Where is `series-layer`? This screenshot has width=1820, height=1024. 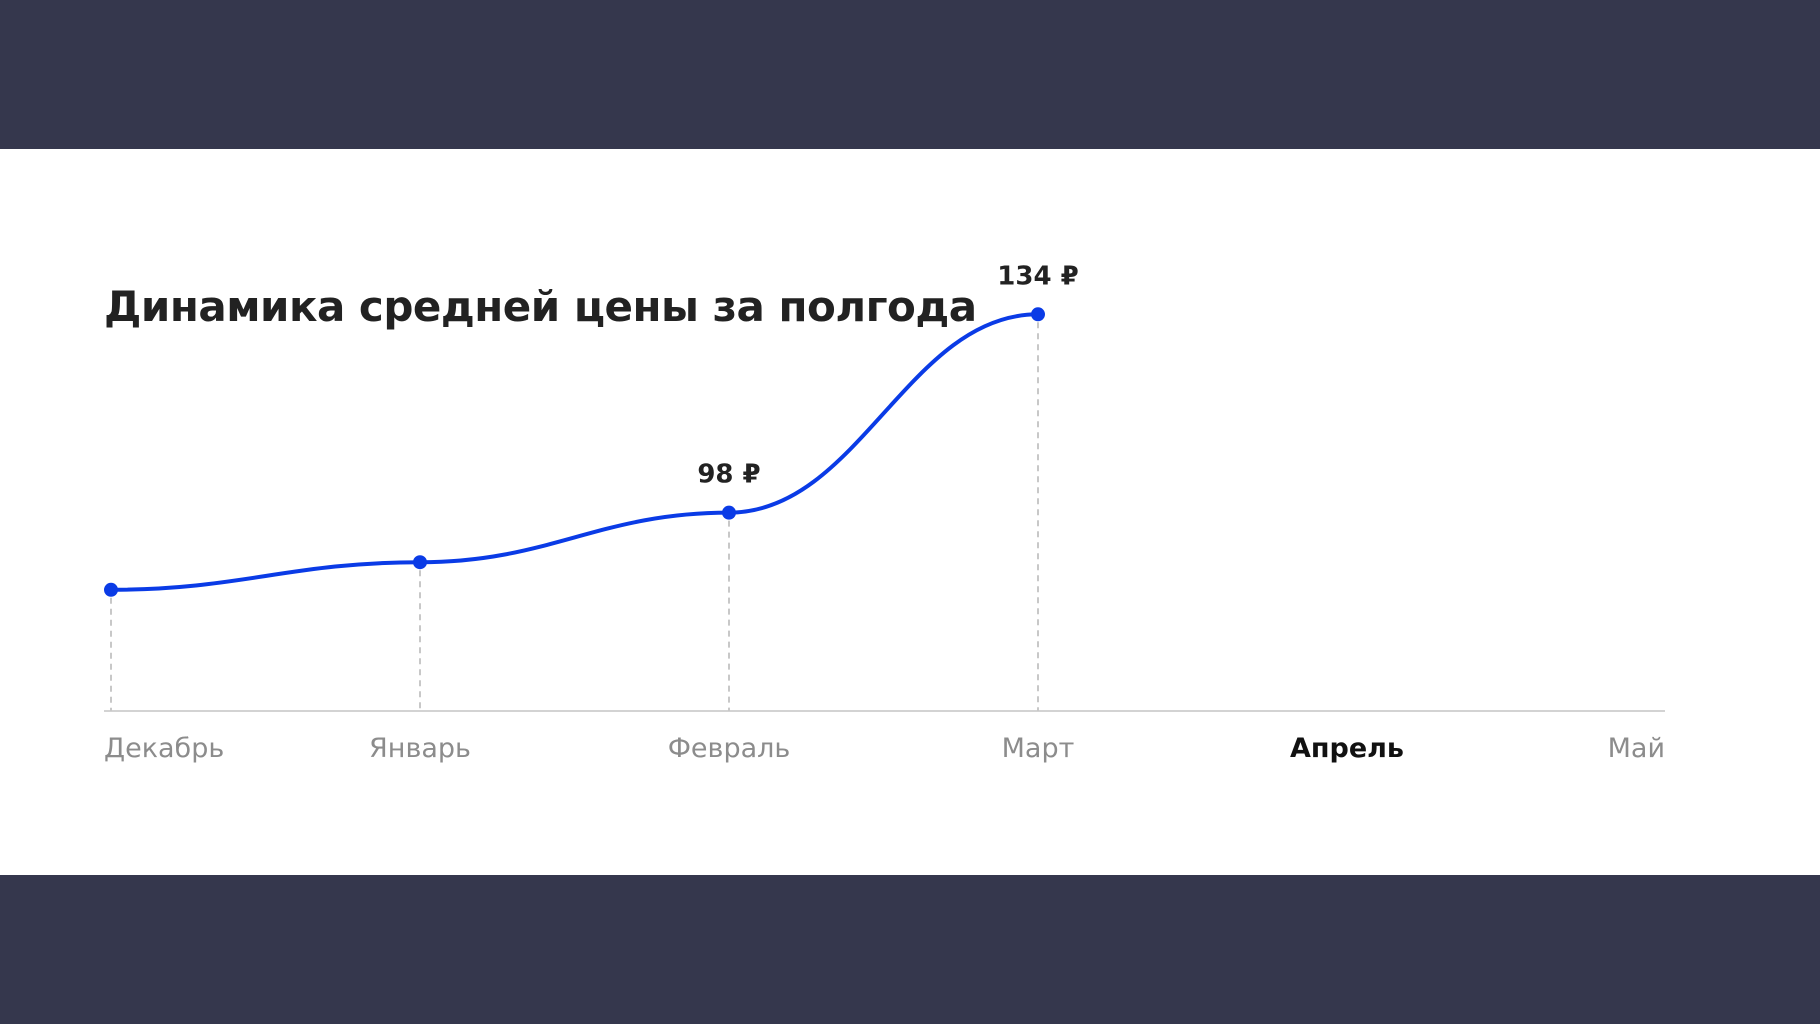
series-layer is located at coordinates (574, 452).